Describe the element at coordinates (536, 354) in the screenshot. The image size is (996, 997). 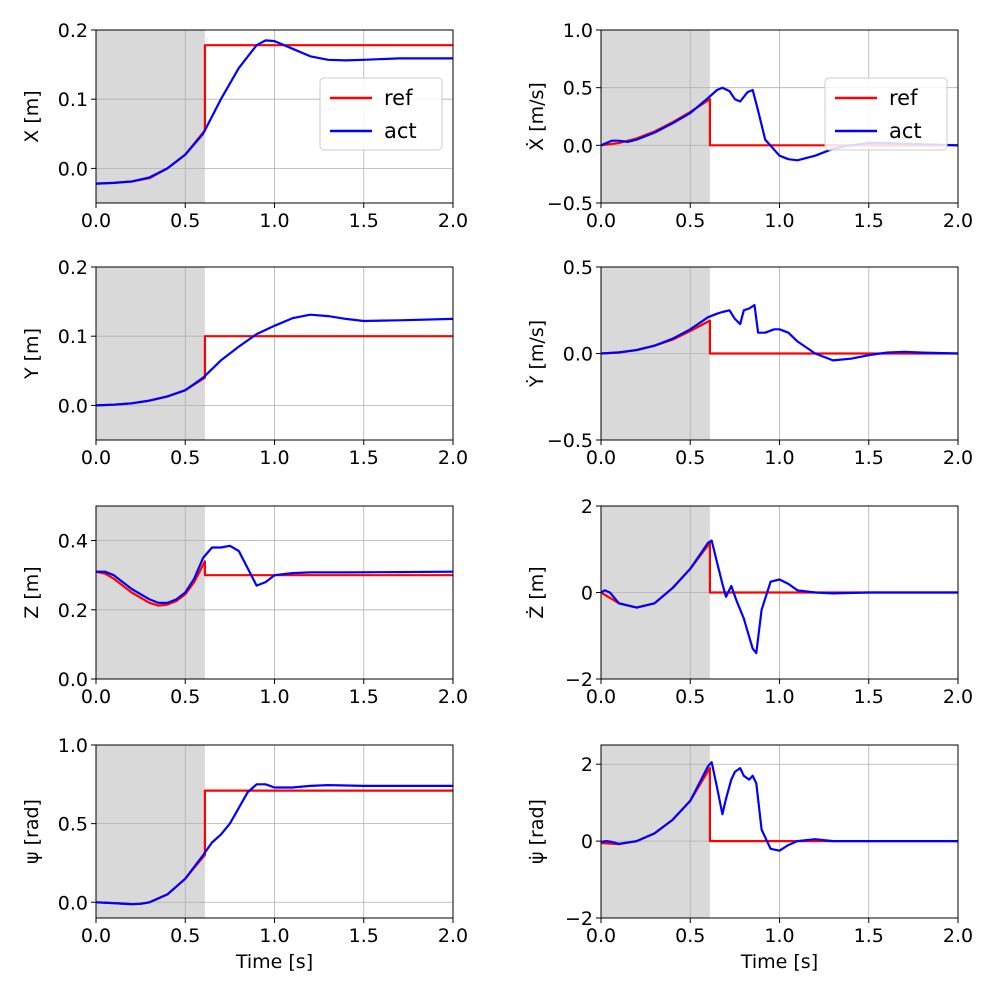
I see `y-axis-label: Ẏ [m/s]` at that location.